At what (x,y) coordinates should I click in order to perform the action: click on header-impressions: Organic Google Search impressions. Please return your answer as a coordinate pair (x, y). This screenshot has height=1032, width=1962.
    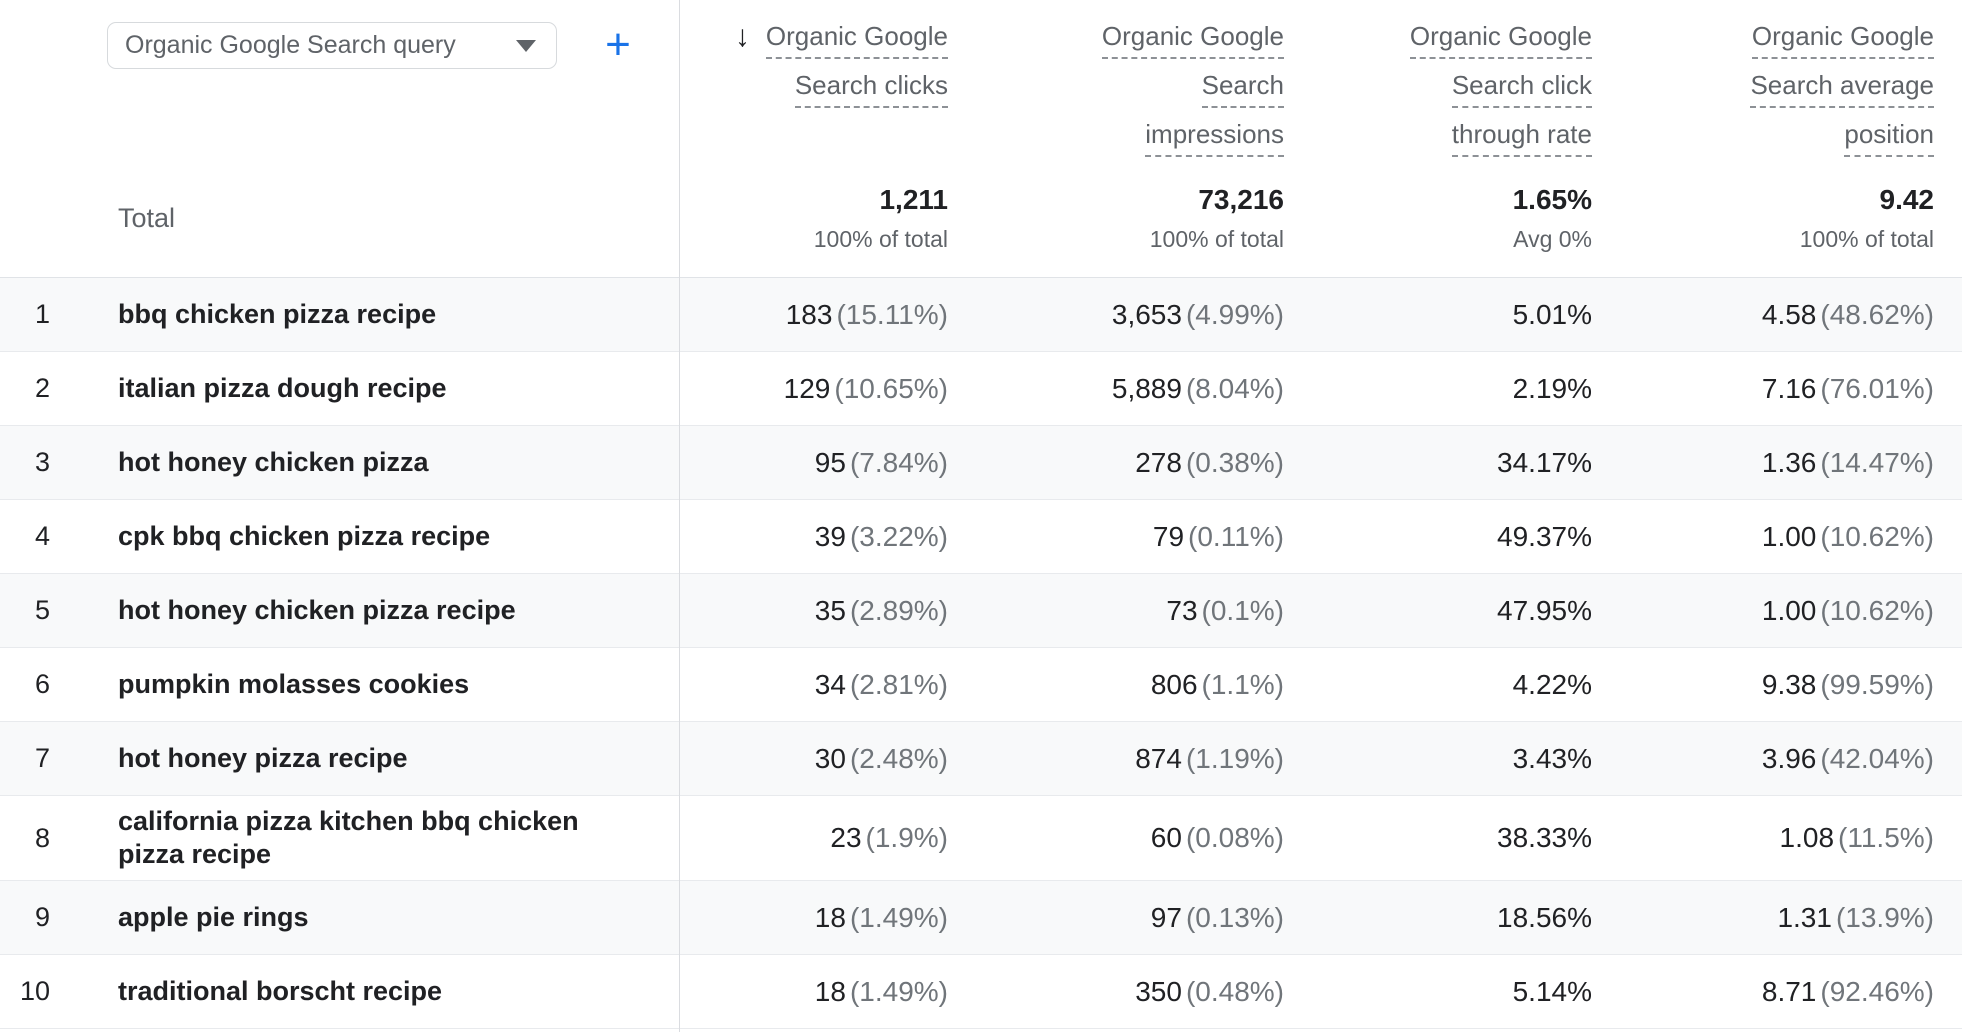
    Looking at the image, I should click on (1130, 84).